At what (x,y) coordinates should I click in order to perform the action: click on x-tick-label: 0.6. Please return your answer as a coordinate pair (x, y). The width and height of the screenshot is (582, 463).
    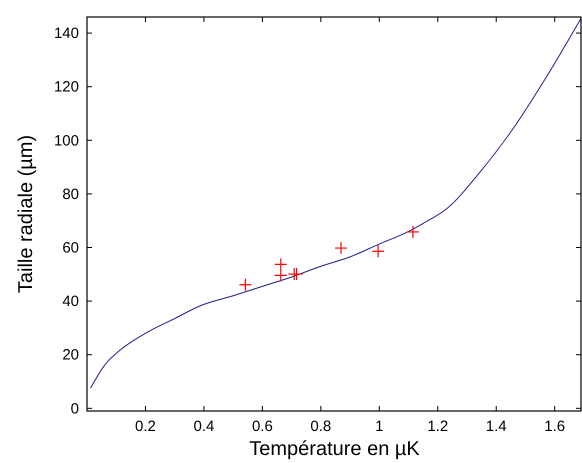
    Looking at the image, I should click on (262, 426).